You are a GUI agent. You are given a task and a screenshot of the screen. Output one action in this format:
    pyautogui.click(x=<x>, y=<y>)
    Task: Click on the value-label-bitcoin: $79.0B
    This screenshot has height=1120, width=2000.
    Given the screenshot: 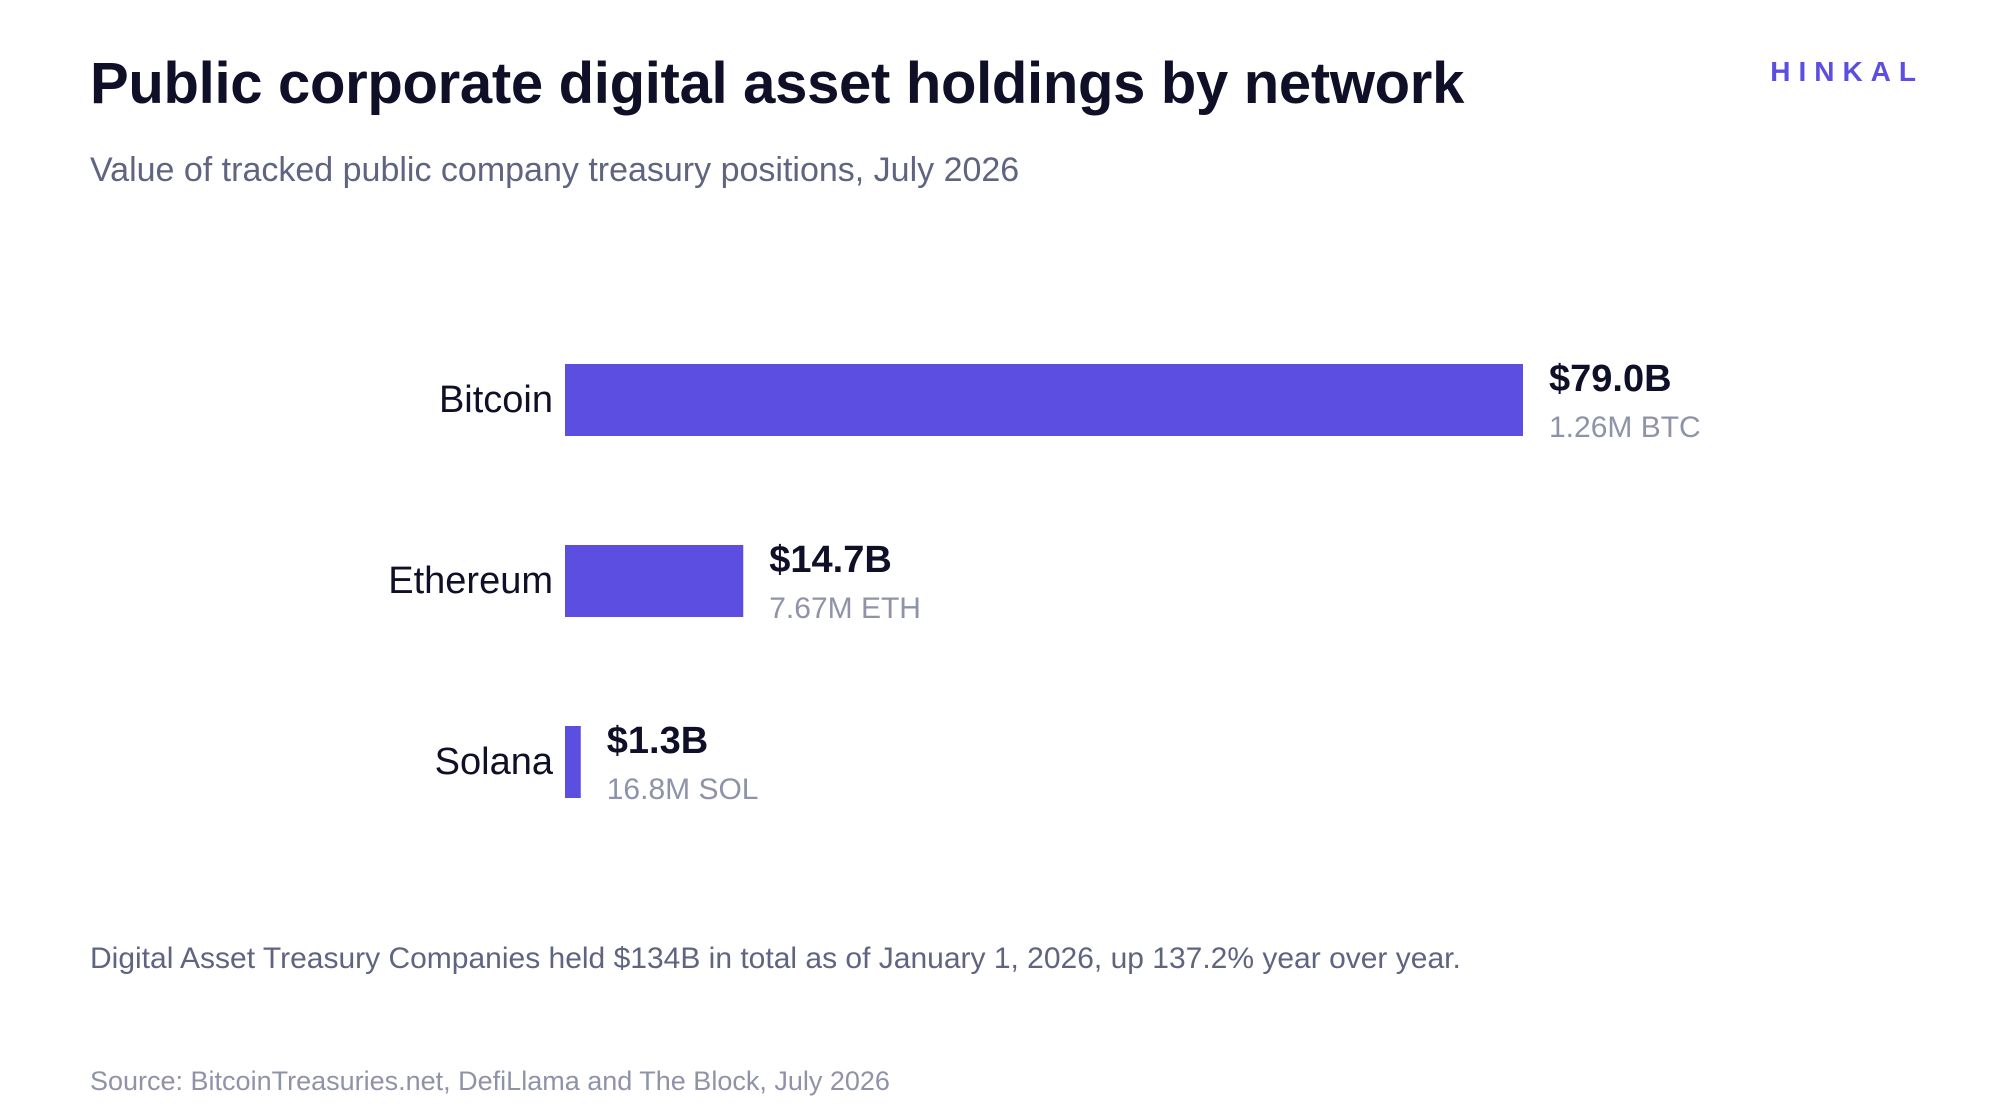 What is the action you would take?
    pyautogui.click(x=1610, y=379)
    